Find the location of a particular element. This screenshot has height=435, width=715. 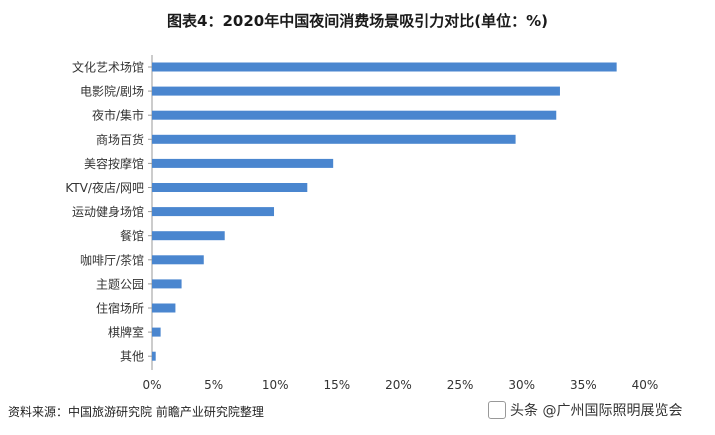

category-label: 棋牌室 is located at coordinates (126, 332).